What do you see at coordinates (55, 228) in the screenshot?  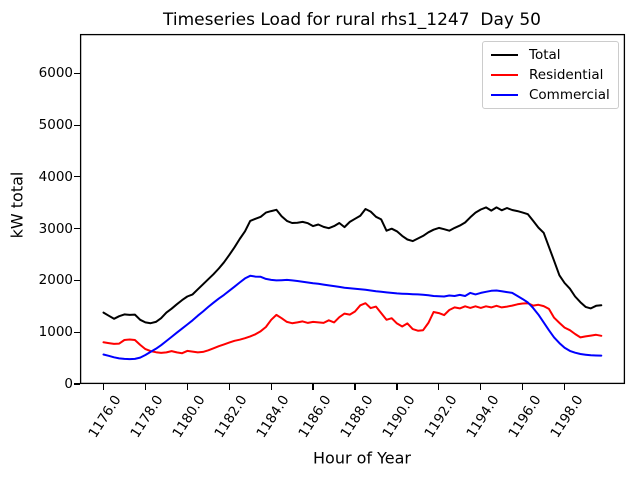 I see `y-tick-label: 3000` at bounding box center [55, 228].